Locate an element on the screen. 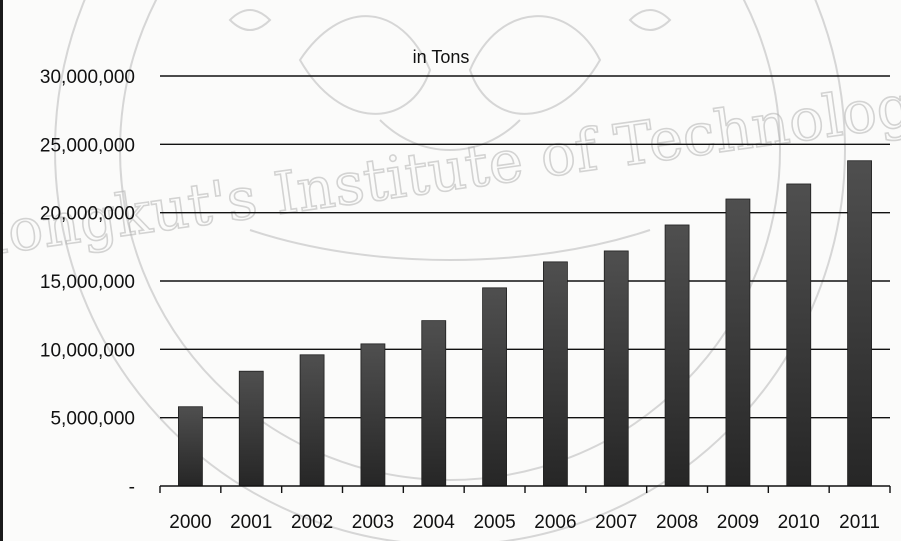  bar-2011 is located at coordinates (859, 323).